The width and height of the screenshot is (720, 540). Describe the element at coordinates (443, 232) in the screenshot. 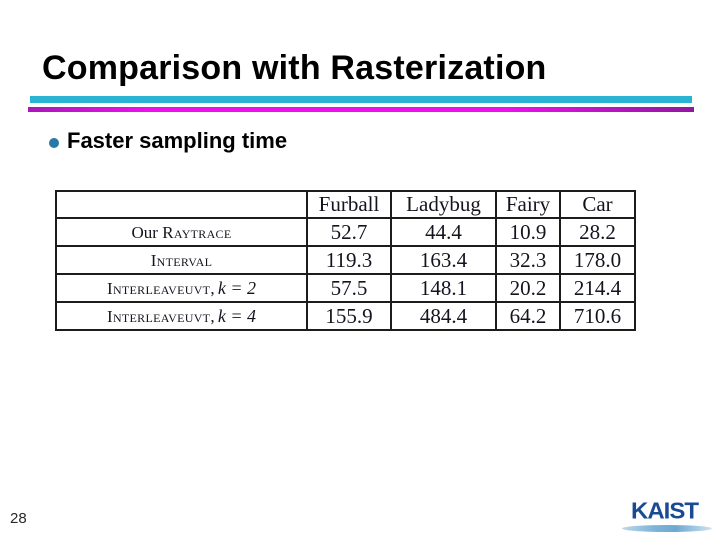

I see `table-cell: 44.4` at that location.